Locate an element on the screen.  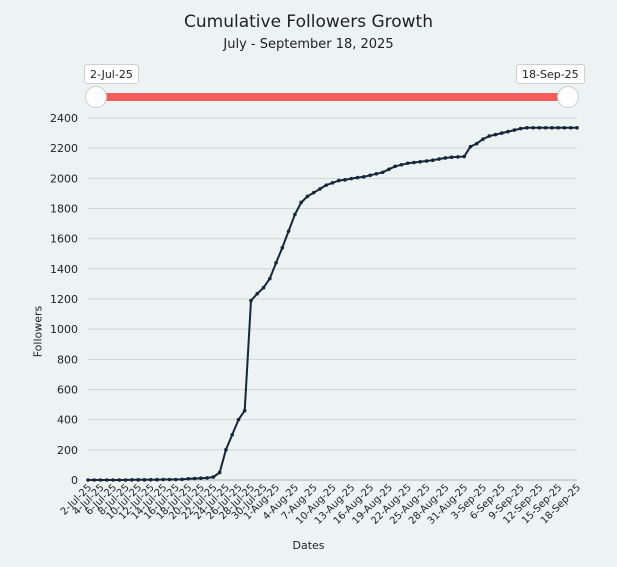
range-start-label: 2-Jul-25 is located at coordinates (111, 74).